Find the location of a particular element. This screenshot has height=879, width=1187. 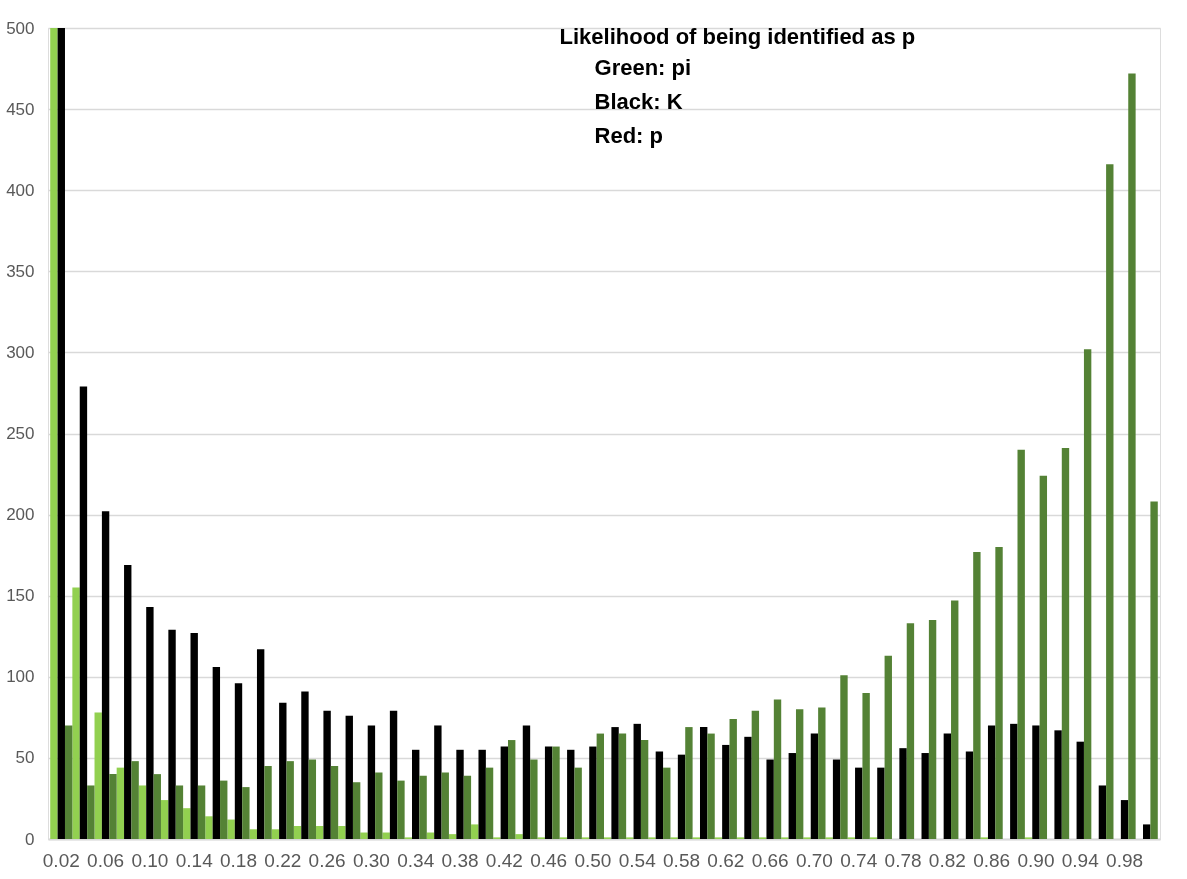

x-tick-label: 0.82 is located at coordinates (947, 860).